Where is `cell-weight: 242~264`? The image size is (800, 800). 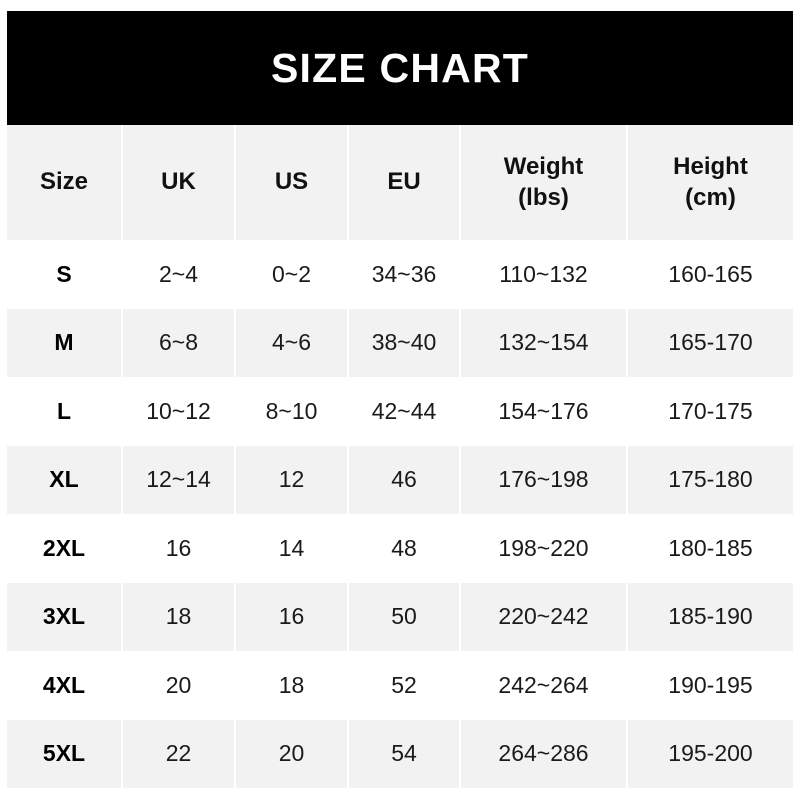
cell-weight: 242~264 is located at coordinates (544, 685).